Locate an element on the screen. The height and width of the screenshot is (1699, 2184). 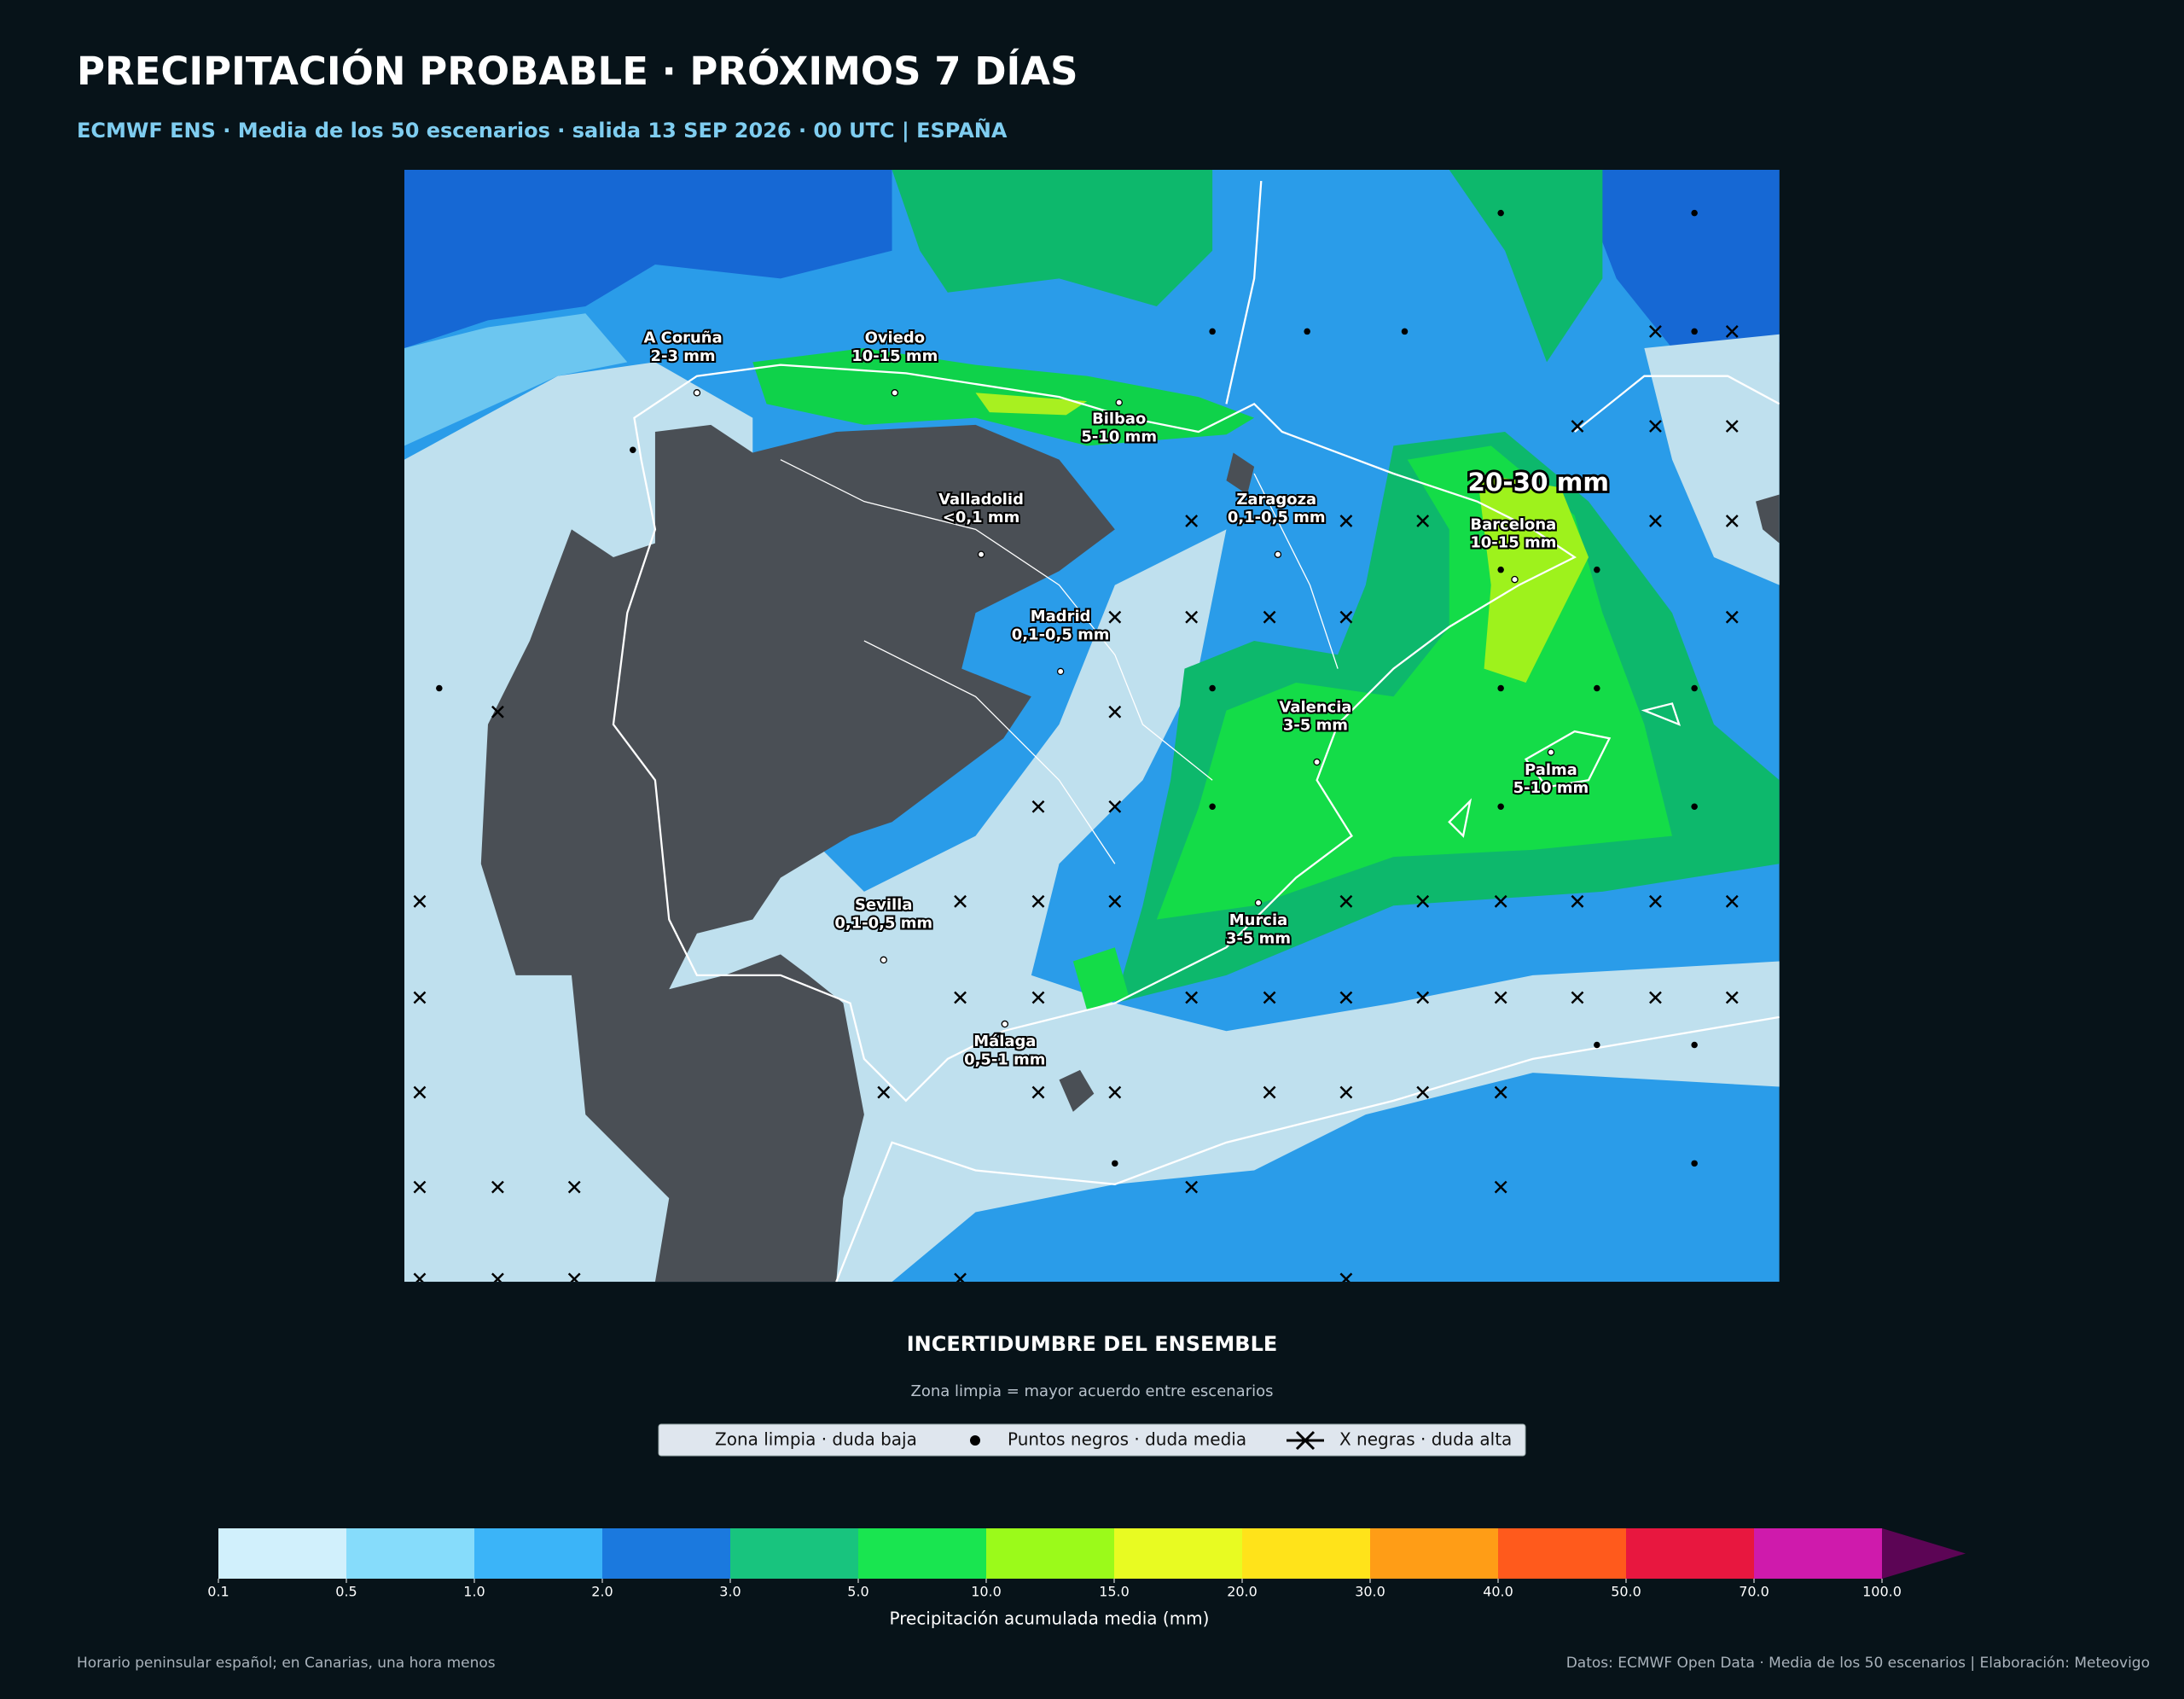
legend-entry: Zona limpia · duda baja is located at coordinates (816, 1439).